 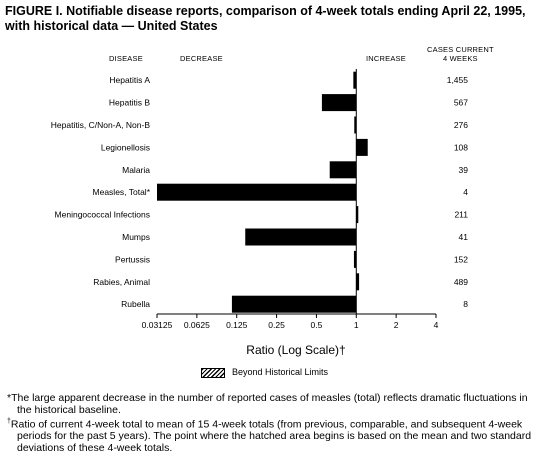 I want to click on cases-value: 1,455, so click(x=458, y=80).